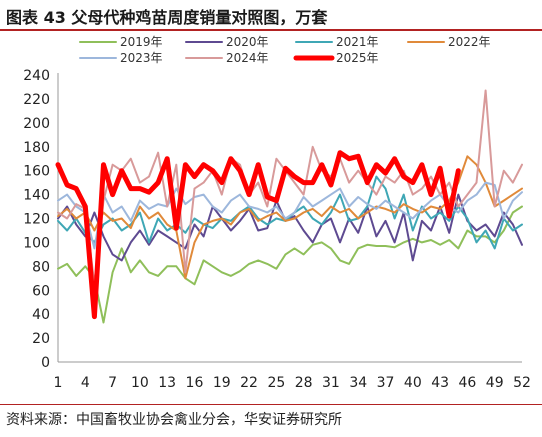  Describe the element at coordinates (36, 172) in the screenshot. I see `y-tick-label: 160` at that location.